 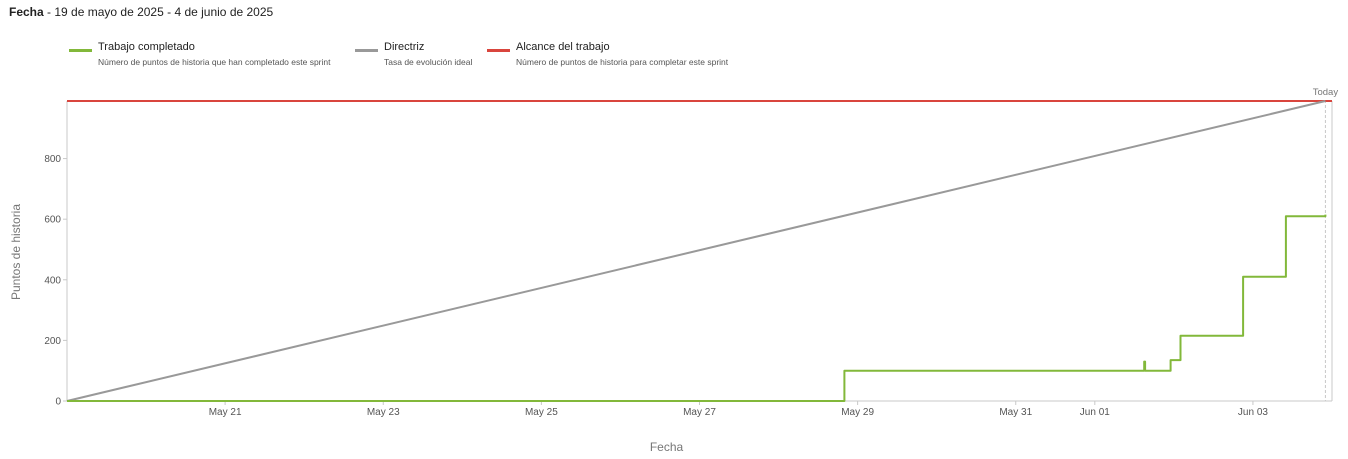 I want to click on x-tick-label: May 21, so click(x=225, y=412).